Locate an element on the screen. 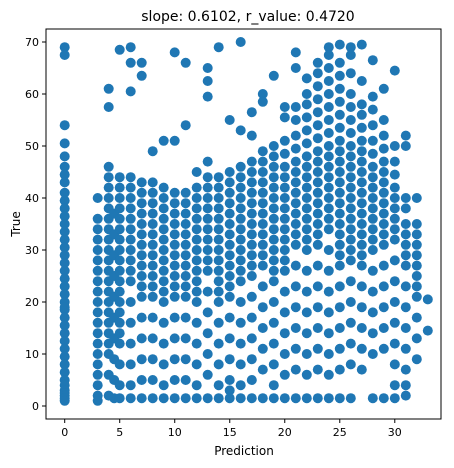 This screenshot has height=468, width=454. y-tick-label: 60 is located at coordinates (32, 94).